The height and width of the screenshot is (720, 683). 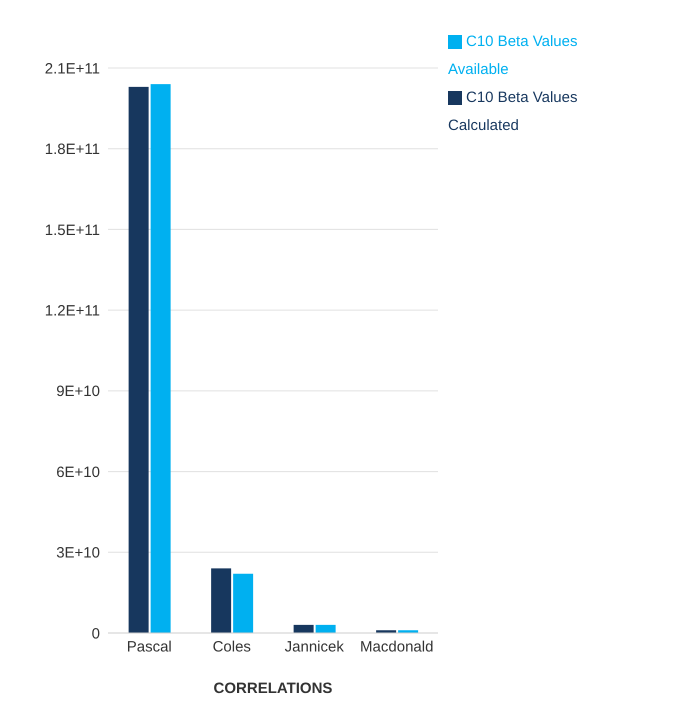 What do you see at coordinates (72, 149) in the screenshot?
I see `y-tick-label: 1.8E+11` at bounding box center [72, 149].